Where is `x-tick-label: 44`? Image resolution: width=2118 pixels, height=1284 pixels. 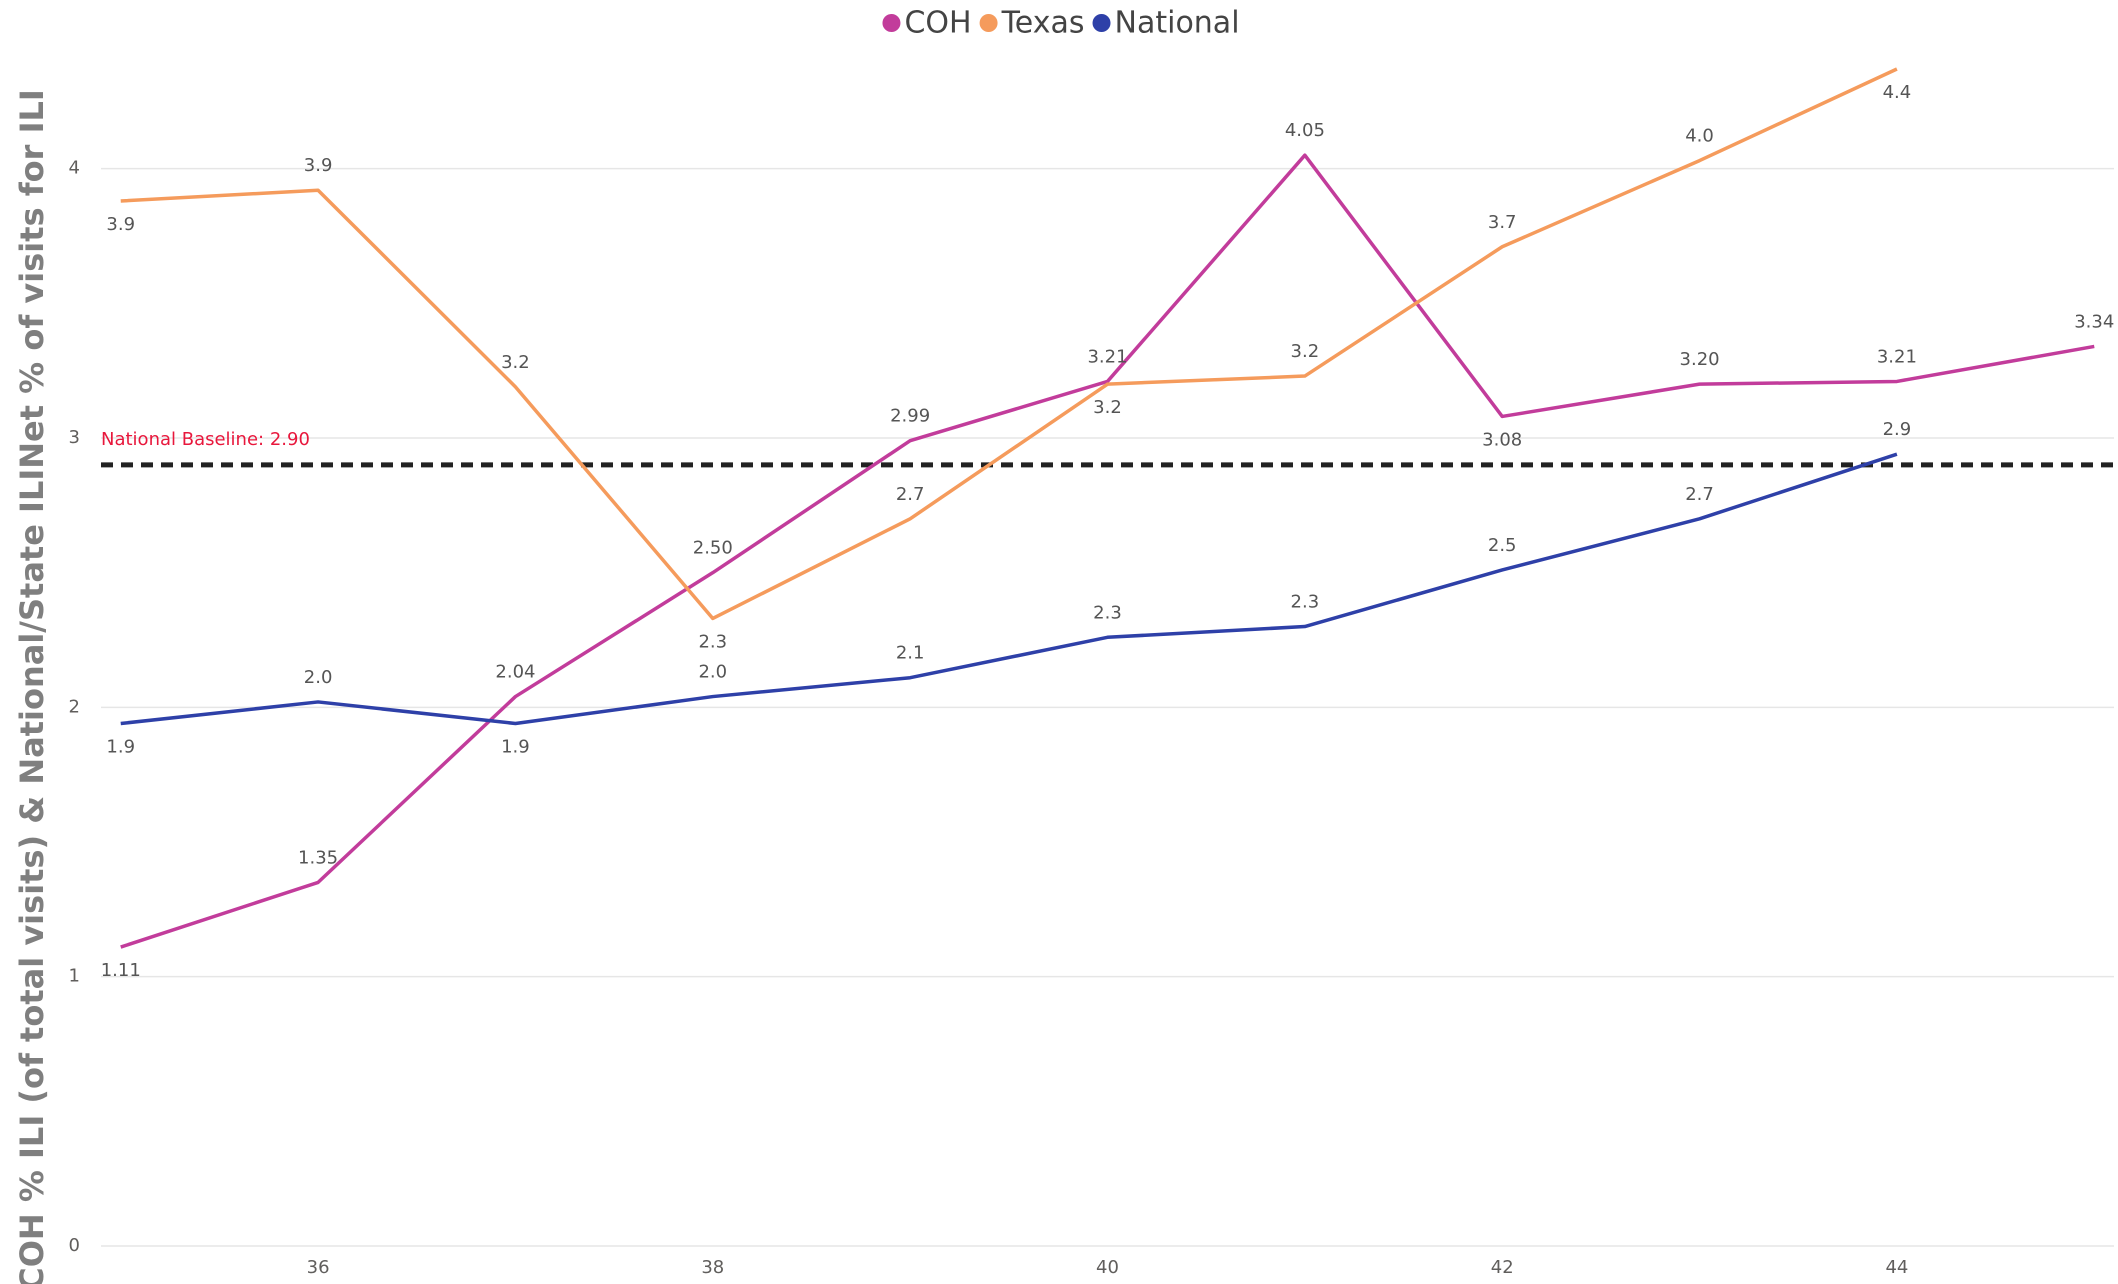
x-tick-label: 44 is located at coordinates (1896, 1267).